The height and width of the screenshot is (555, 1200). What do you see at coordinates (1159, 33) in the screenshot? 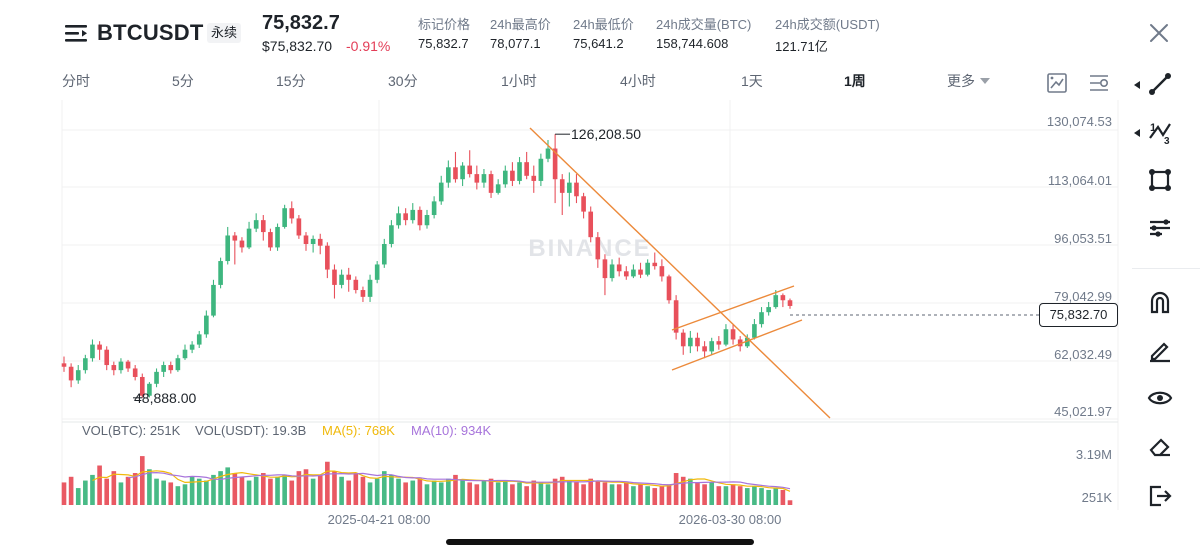
I see `close-icon` at bounding box center [1159, 33].